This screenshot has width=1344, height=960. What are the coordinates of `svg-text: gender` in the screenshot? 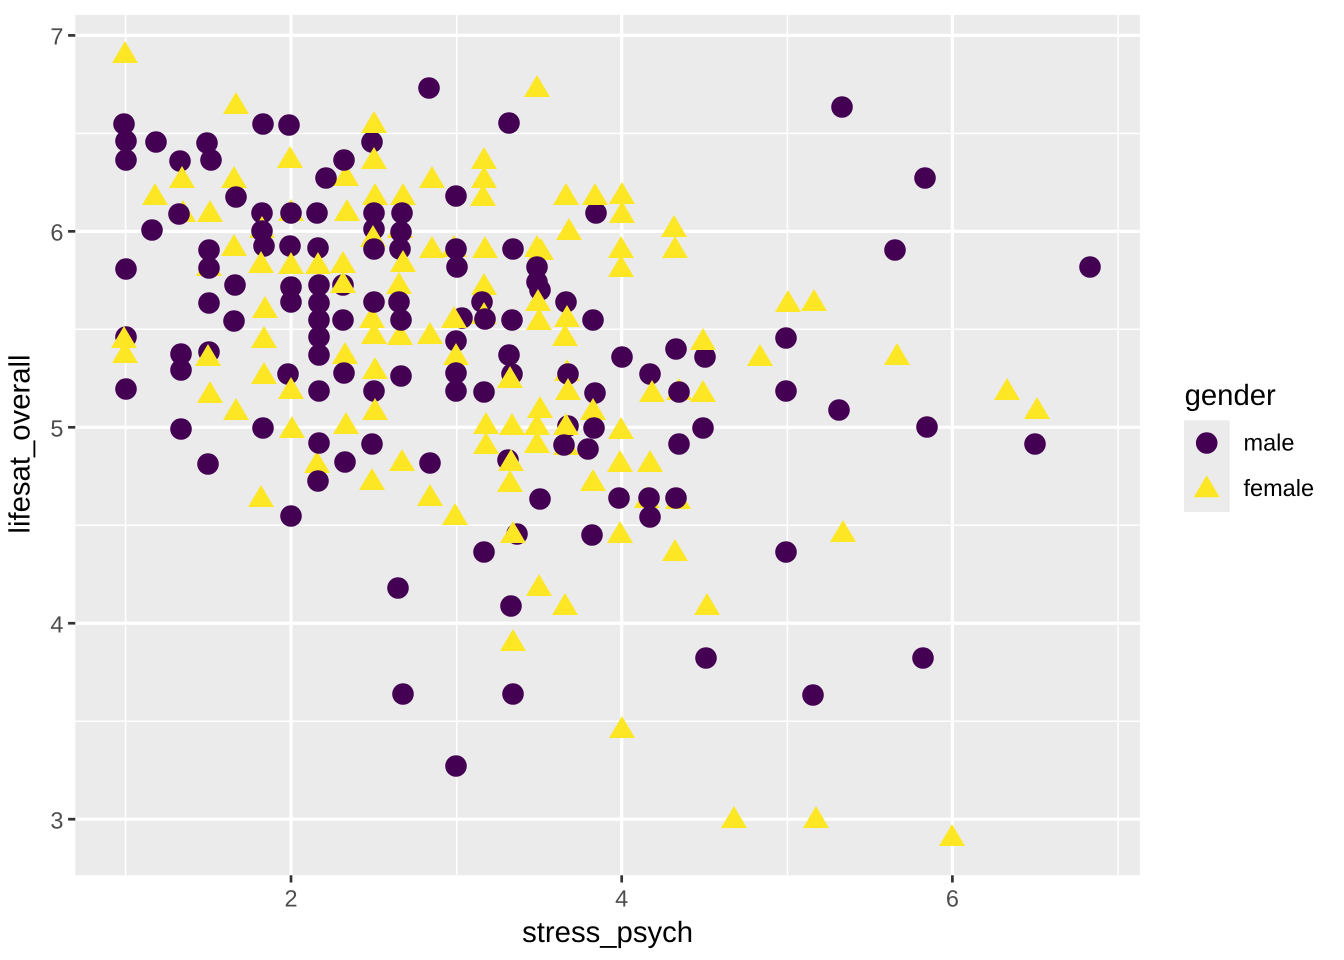 It's located at (1230, 395).